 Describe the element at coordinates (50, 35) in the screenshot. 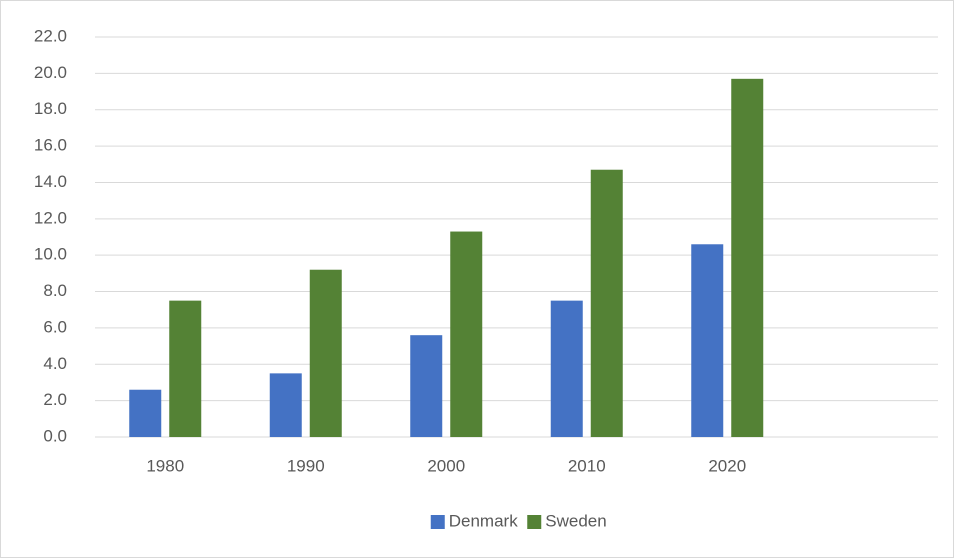

I see `y-tick-label: 22.0` at that location.